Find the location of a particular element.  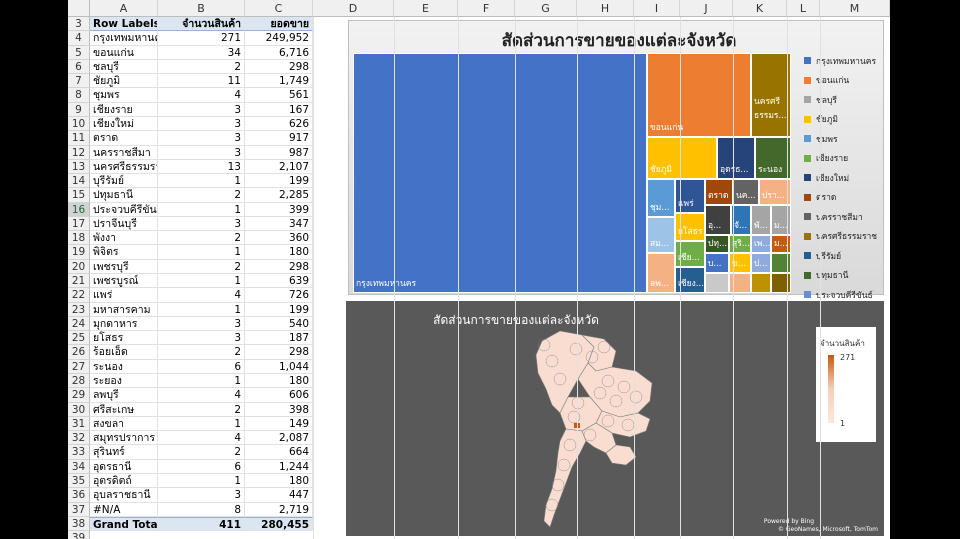

column-header-i: I is located at coordinates (657, 8).